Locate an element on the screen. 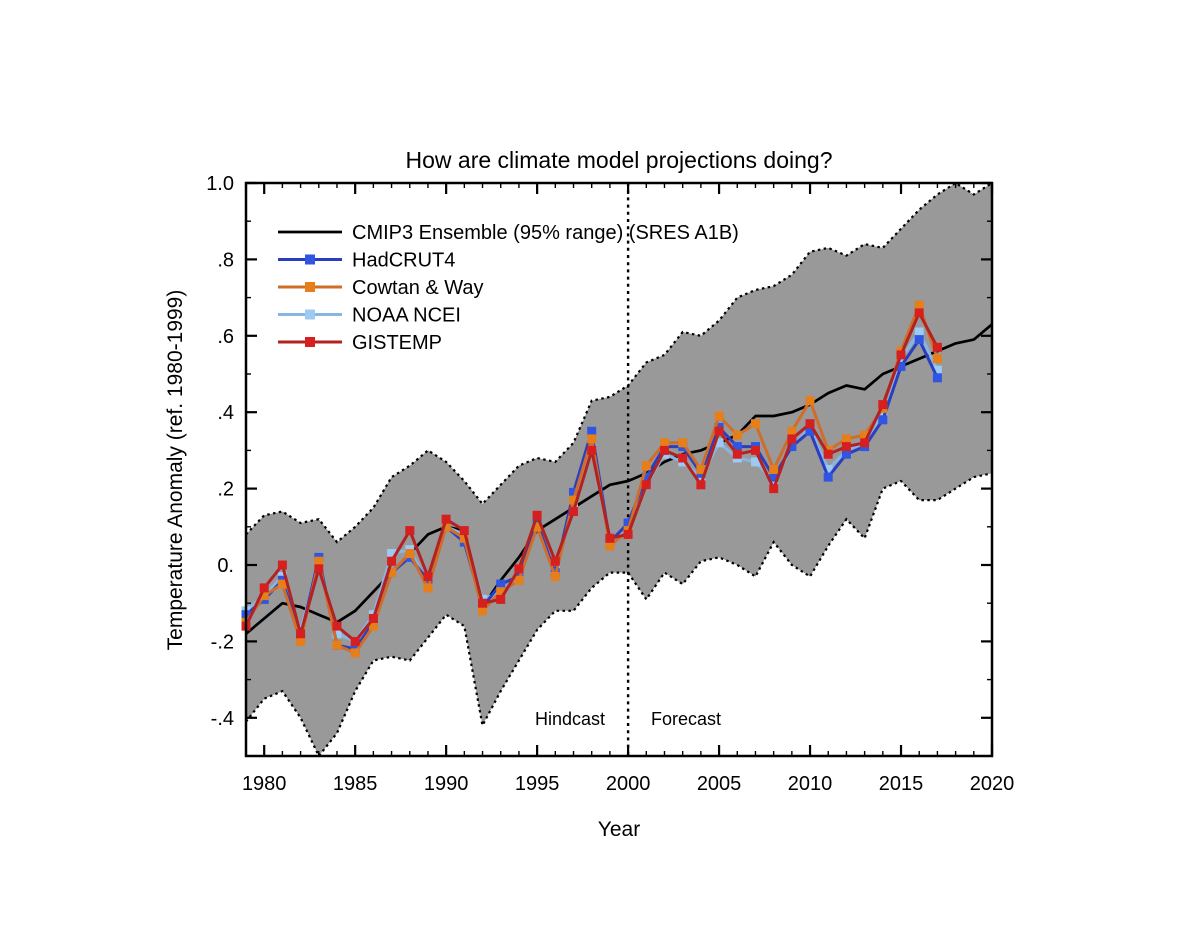 The width and height of the screenshot is (1200, 927). x-tick-label: 2000 is located at coordinates (628, 784).